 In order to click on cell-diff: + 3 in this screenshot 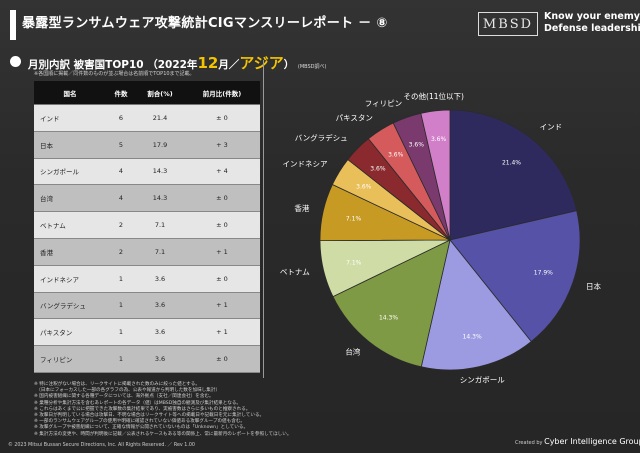, I will do `click(222, 145)`.